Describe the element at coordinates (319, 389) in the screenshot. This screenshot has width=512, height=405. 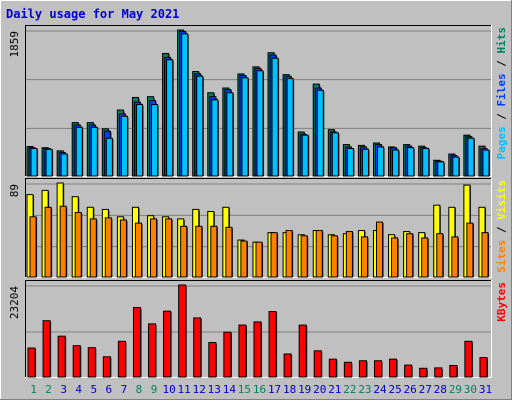
I see `x-tick-label: 20` at that location.